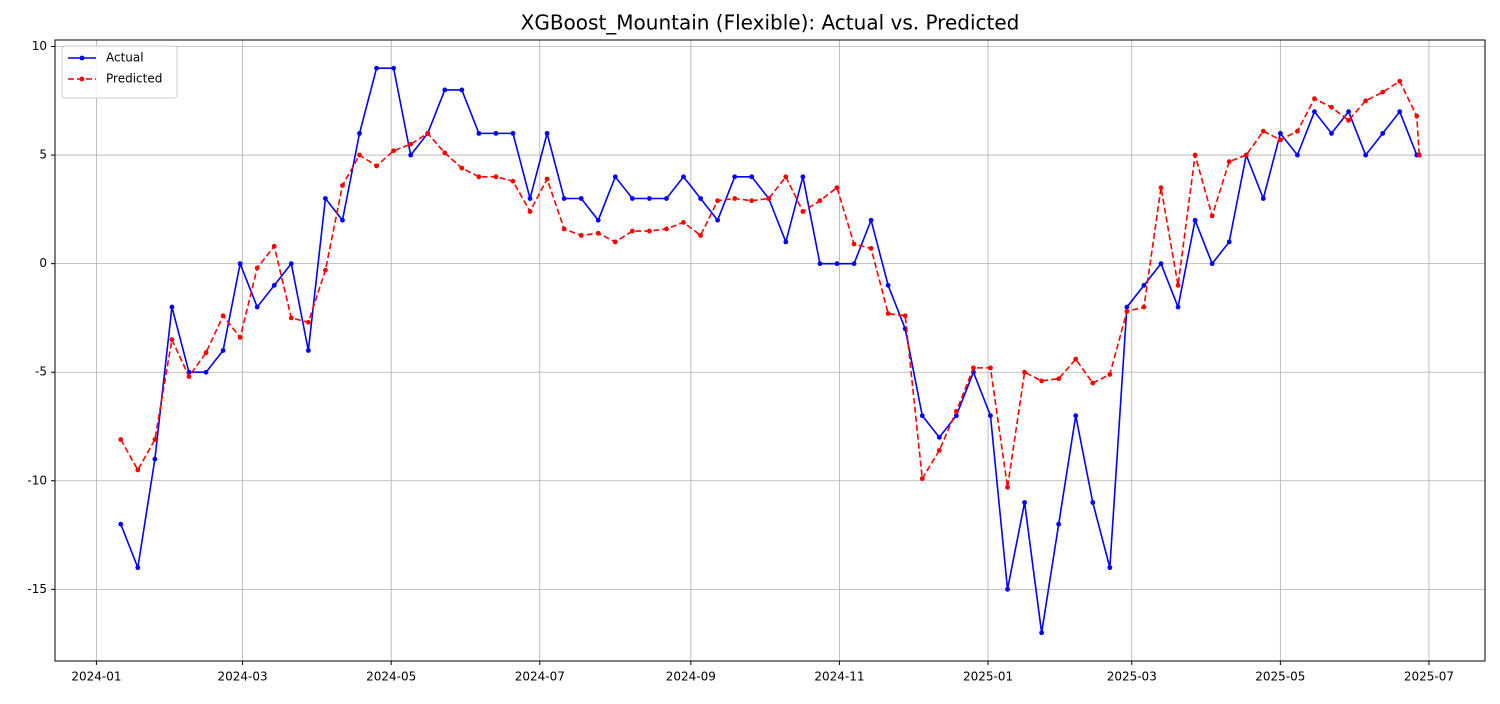 Image resolution: width=1500 pixels, height=704 pixels. What do you see at coordinates (988, 677) in the screenshot?
I see `x-tick-label: 2025-01` at bounding box center [988, 677].